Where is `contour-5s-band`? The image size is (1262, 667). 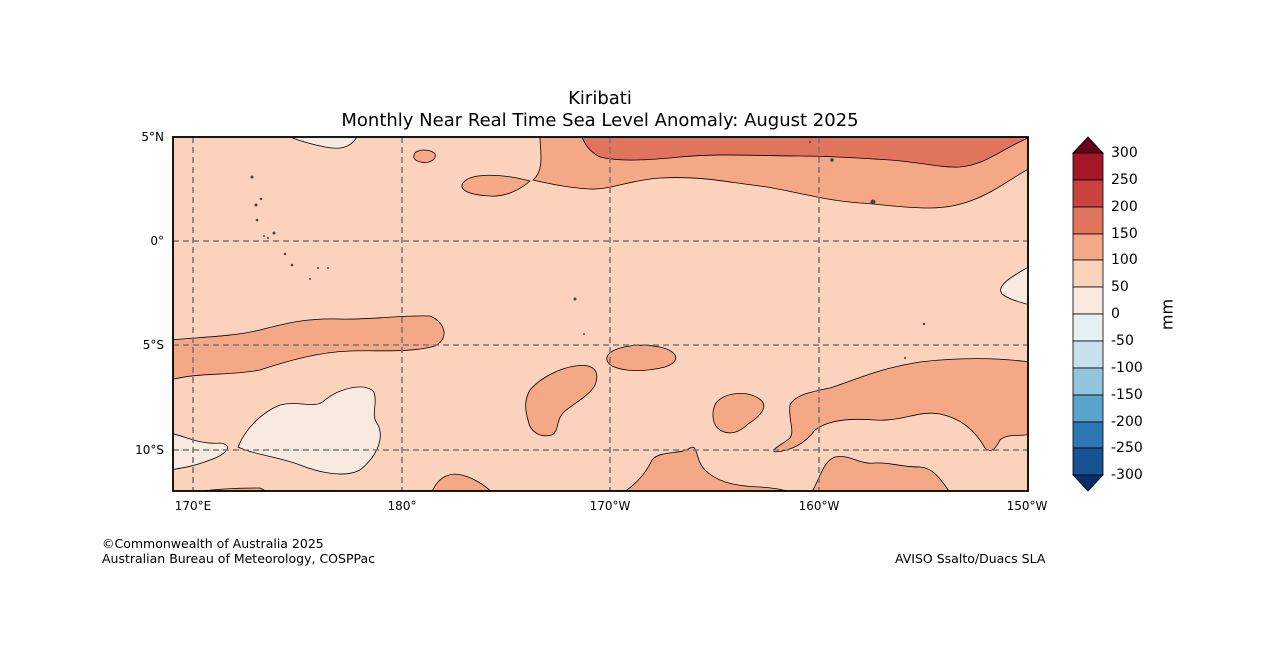 contour-5s-band is located at coordinates (309, 347).